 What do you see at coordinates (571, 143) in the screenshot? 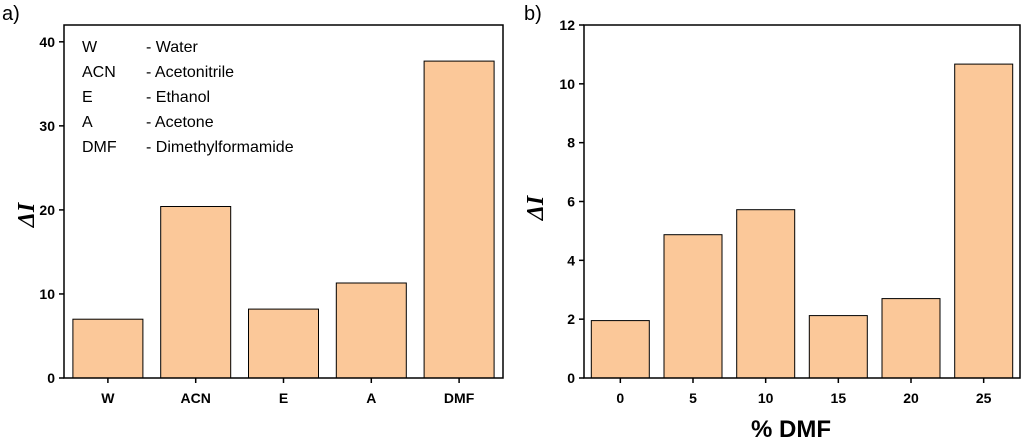
I see `y-tick-label: 8` at bounding box center [571, 143].